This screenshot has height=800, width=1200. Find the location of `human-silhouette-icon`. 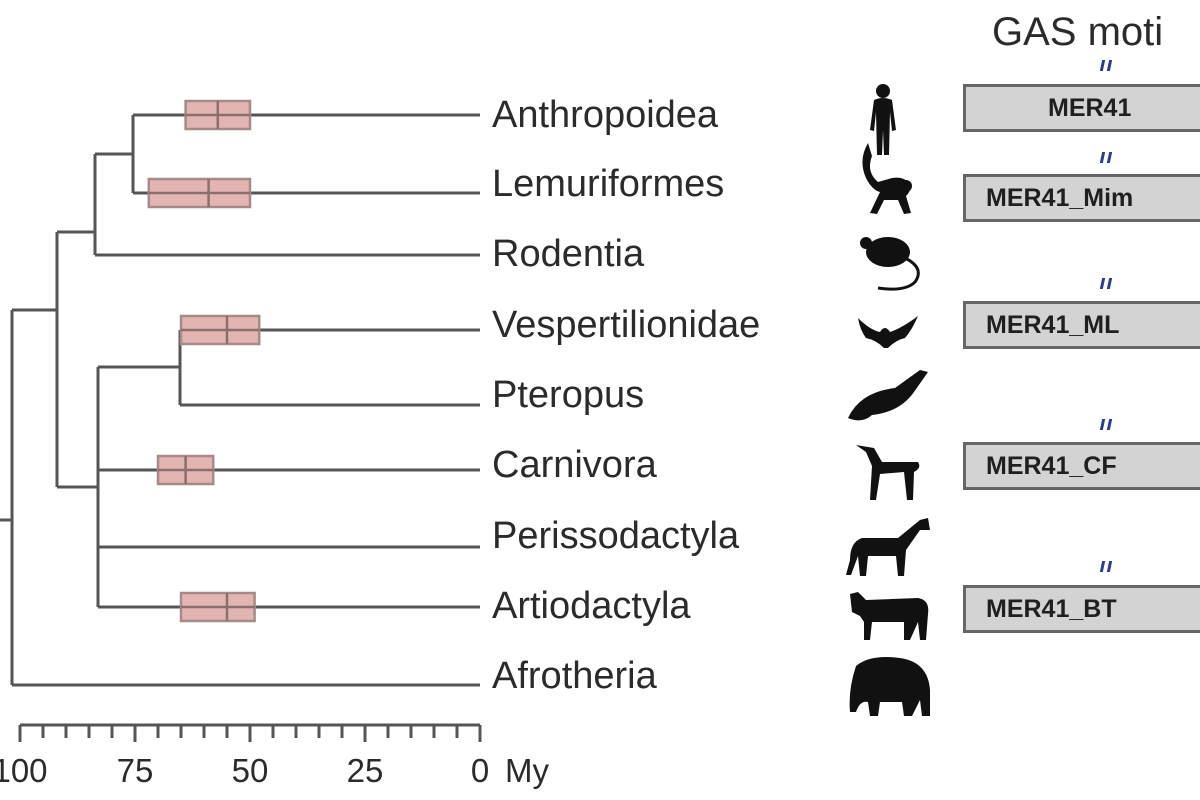

human-silhouette-icon is located at coordinates (883, 119).